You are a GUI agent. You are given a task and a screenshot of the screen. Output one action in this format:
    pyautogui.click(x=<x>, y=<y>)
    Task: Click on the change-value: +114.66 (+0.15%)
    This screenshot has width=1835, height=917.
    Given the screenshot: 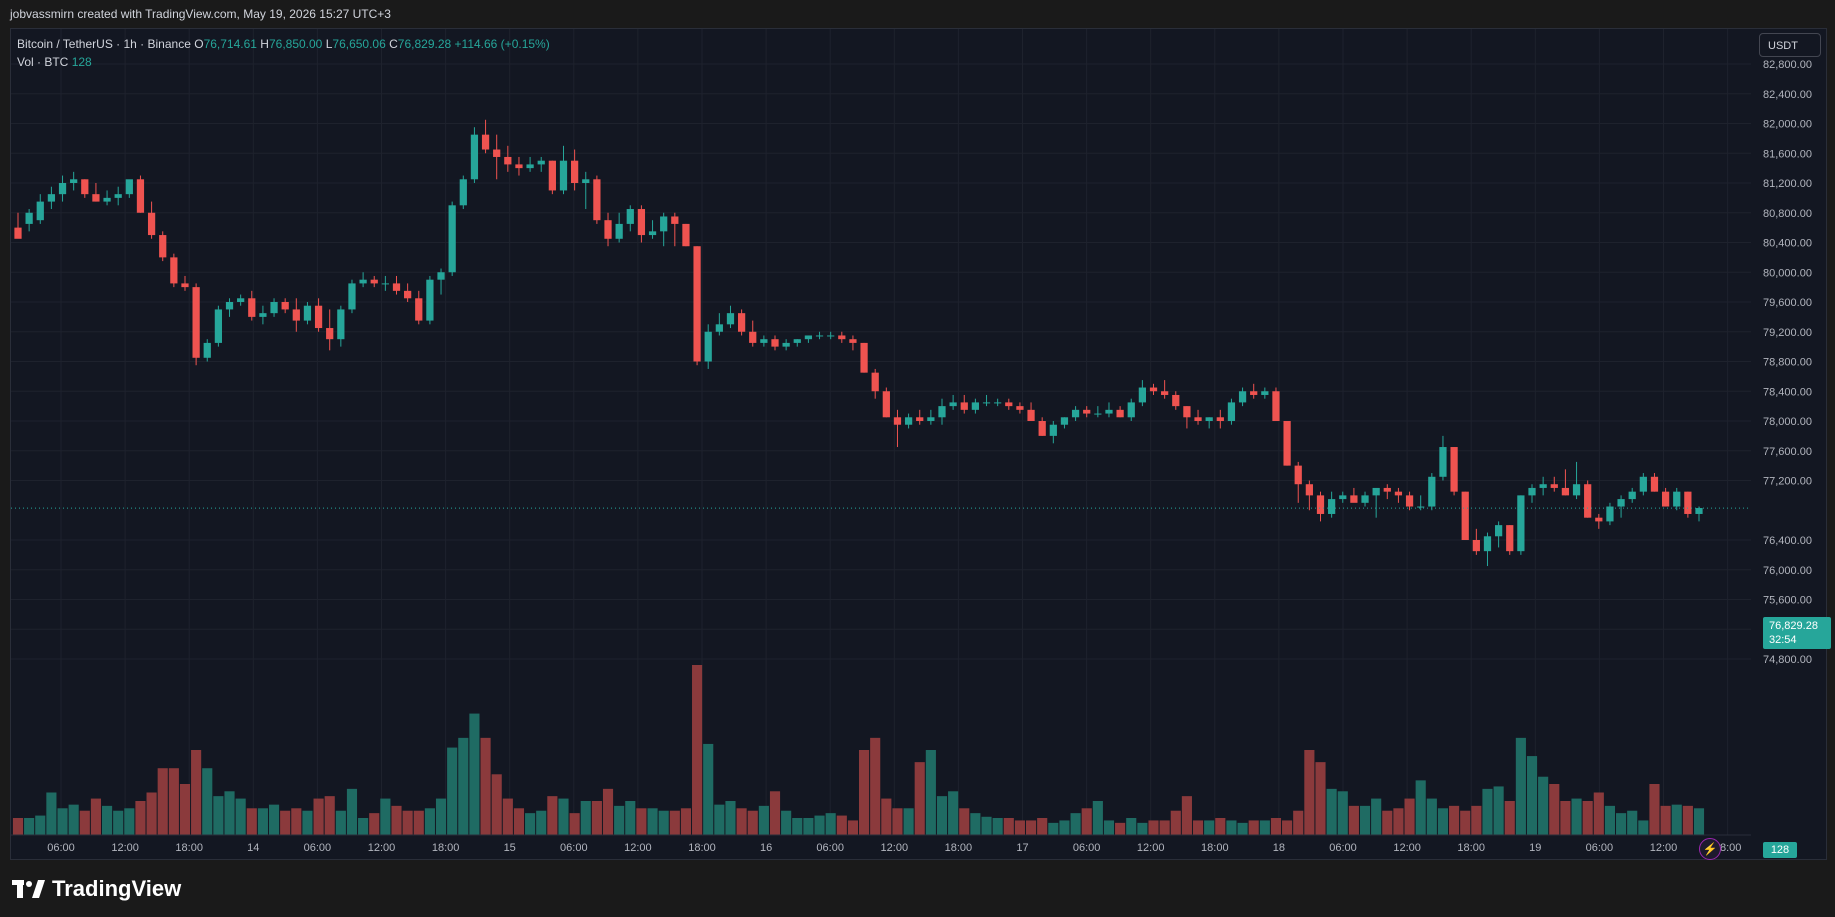 What is the action you would take?
    pyautogui.click(x=502, y=44)
    